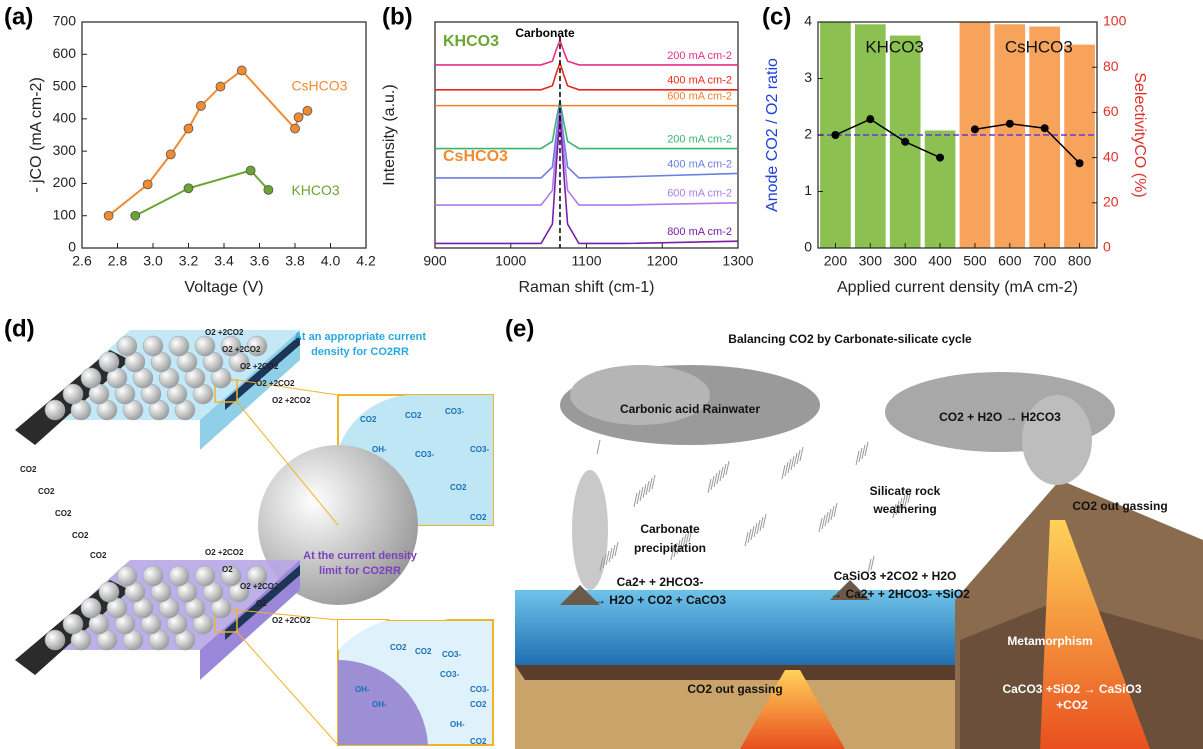  What do you see at coordinates (360, 571) in the screenshot?
I see `caption: limit for CO2RR` at bounding box center [360, 571].